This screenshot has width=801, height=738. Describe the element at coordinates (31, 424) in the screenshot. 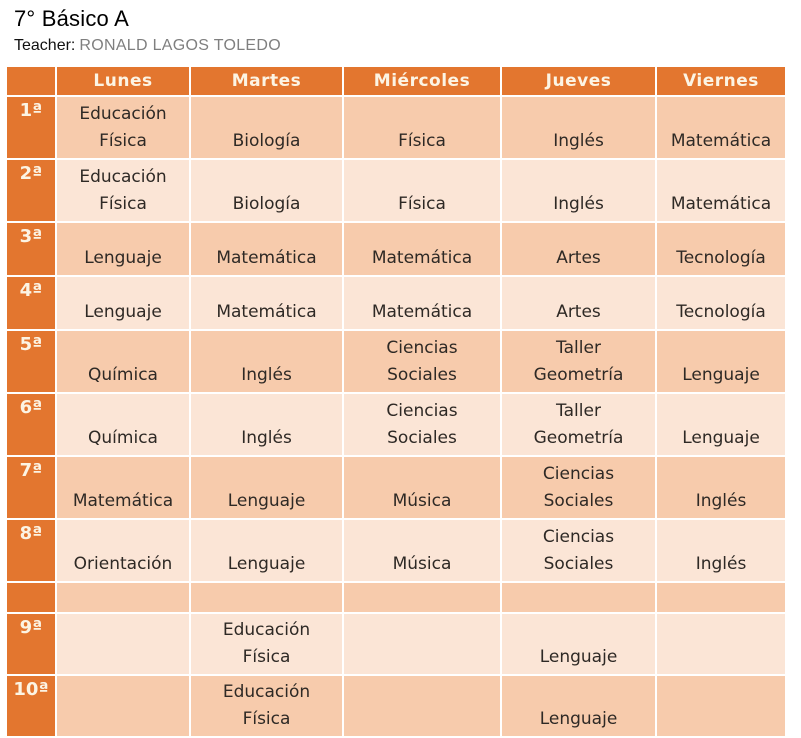

I see `period-cell: 6ª` at that location.